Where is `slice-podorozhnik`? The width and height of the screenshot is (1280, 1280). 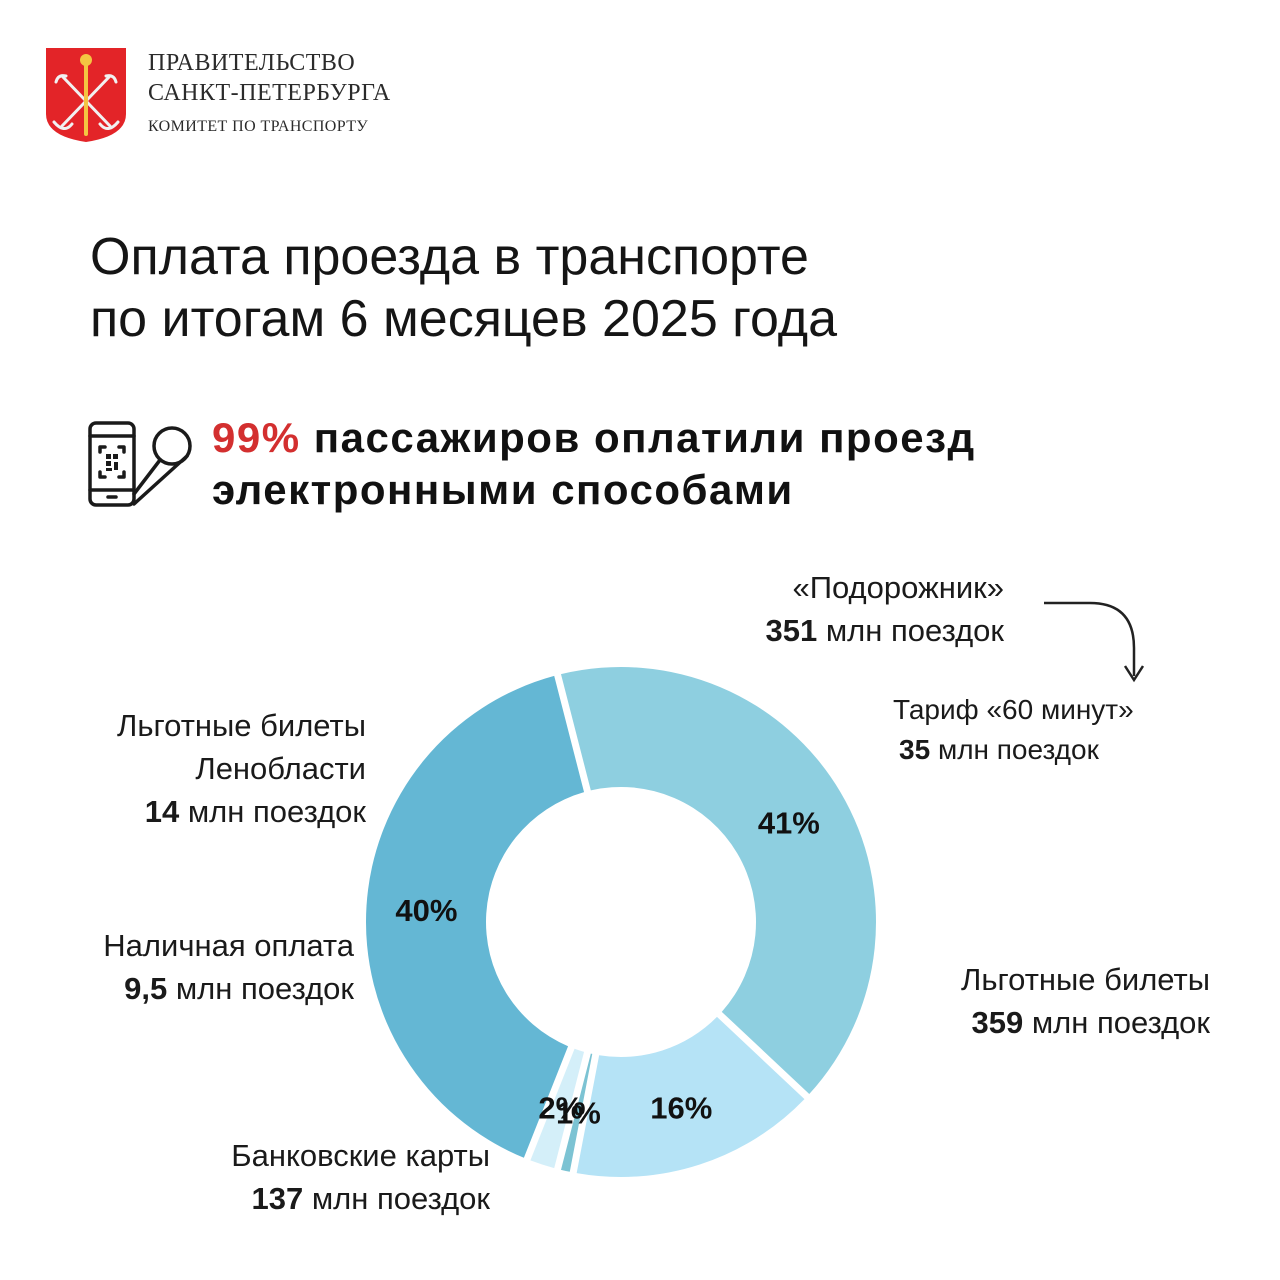 slice-podorozhnik is located at coordinates (475, 916).